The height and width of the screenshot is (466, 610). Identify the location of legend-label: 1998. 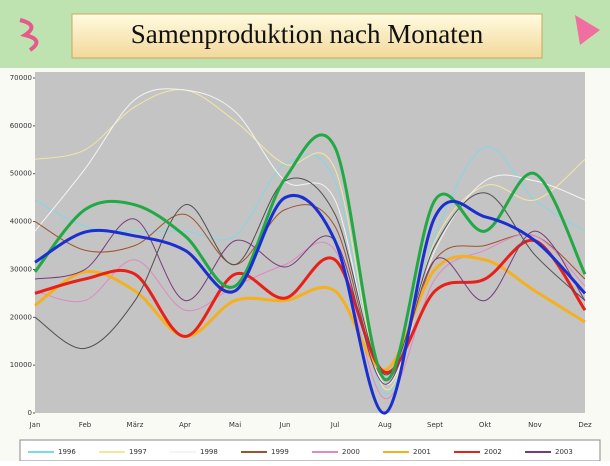
(209, 452).